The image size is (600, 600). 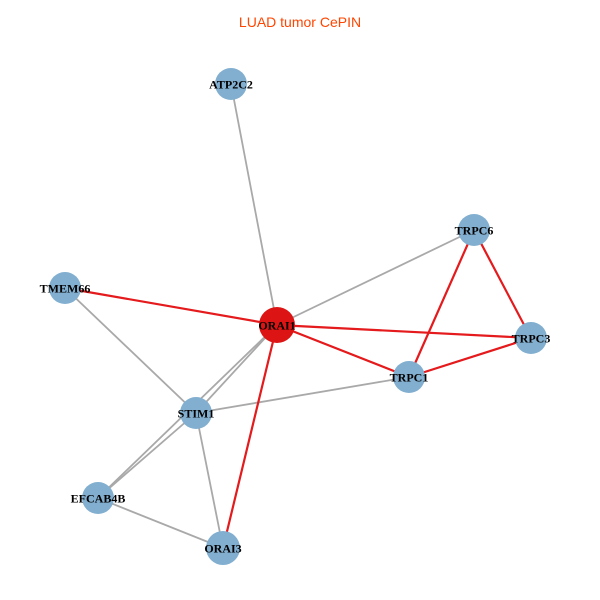 I want to click on node-STIM1, so click(x=196, y=413).